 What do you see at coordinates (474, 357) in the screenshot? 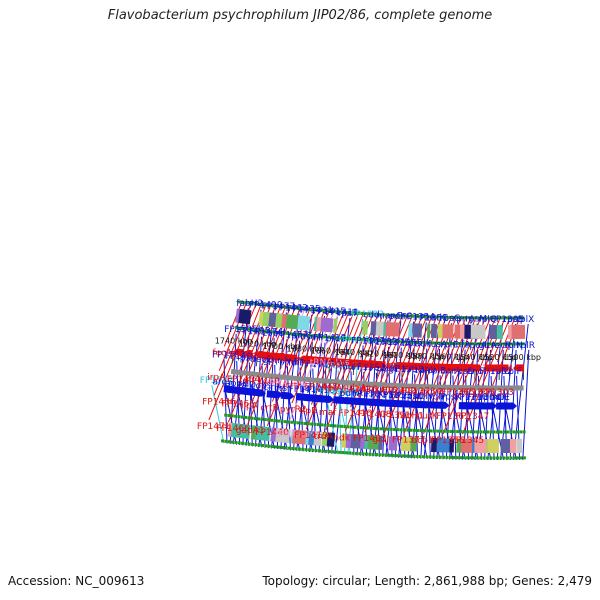
I see `ruler-label: 1540 kbp` at bounding box center [474, 357].